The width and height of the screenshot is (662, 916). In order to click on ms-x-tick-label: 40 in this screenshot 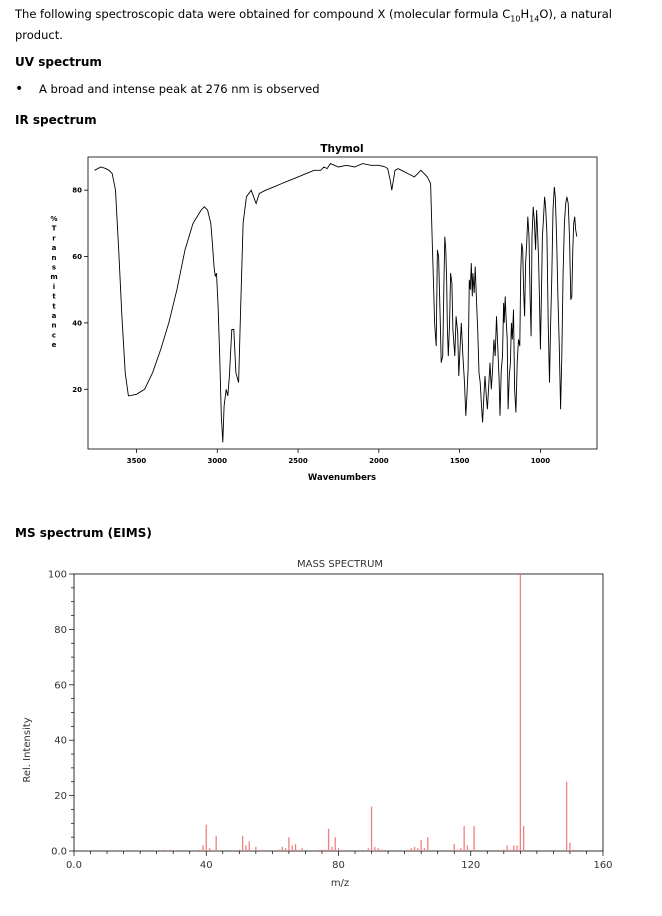, I will do `click(206, 865)`.